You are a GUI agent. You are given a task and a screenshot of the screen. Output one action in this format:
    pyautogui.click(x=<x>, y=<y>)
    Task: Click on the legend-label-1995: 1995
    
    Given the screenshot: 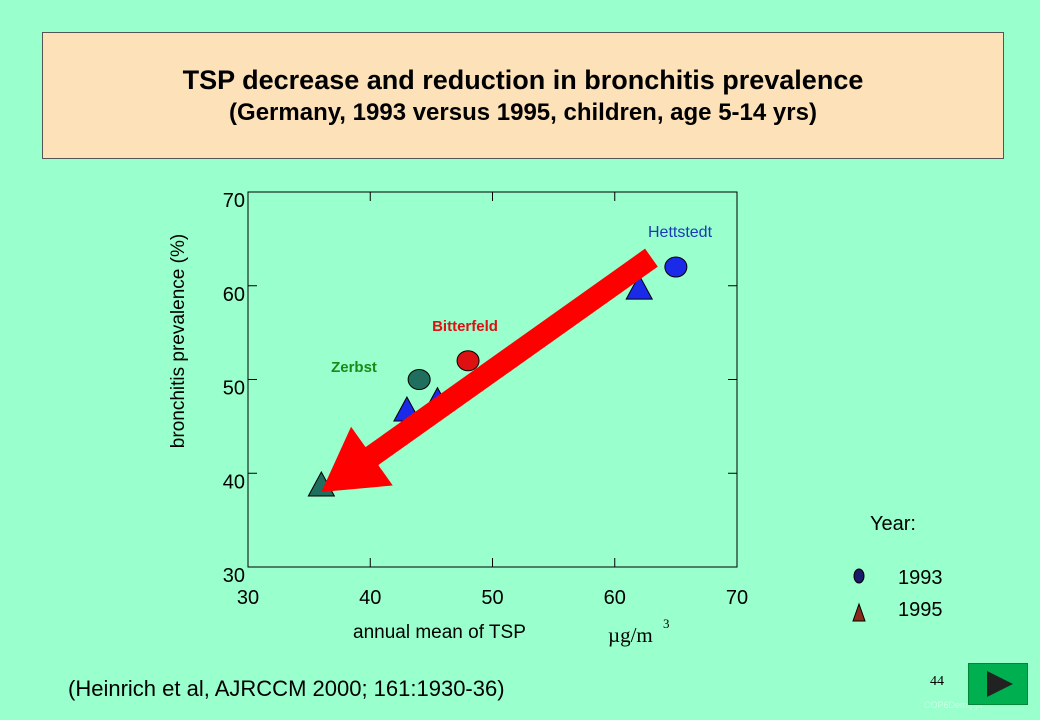 What is the action you would take?
    pyautogui.click(x=920, y=610)
    